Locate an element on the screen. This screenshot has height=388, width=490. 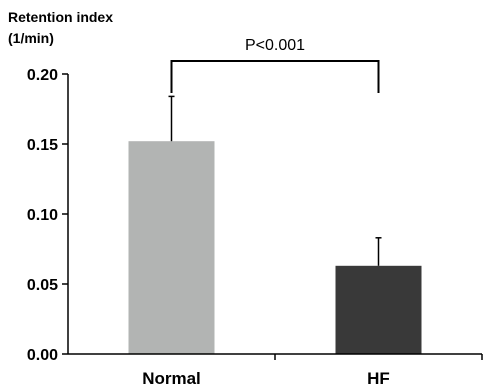
y-tick-label: 0.10 is located at coordinates (42, 215).